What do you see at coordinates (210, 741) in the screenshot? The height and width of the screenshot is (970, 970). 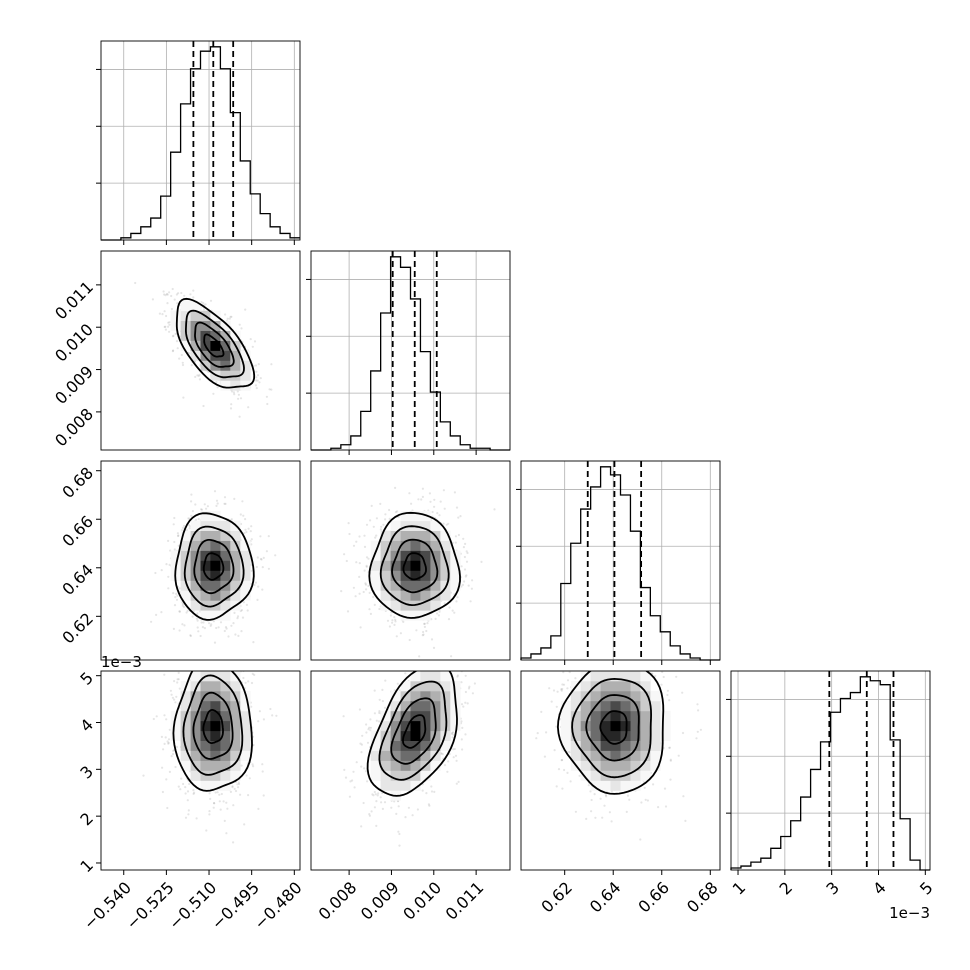 I see `panel-body` at bounding box center [210, 741].